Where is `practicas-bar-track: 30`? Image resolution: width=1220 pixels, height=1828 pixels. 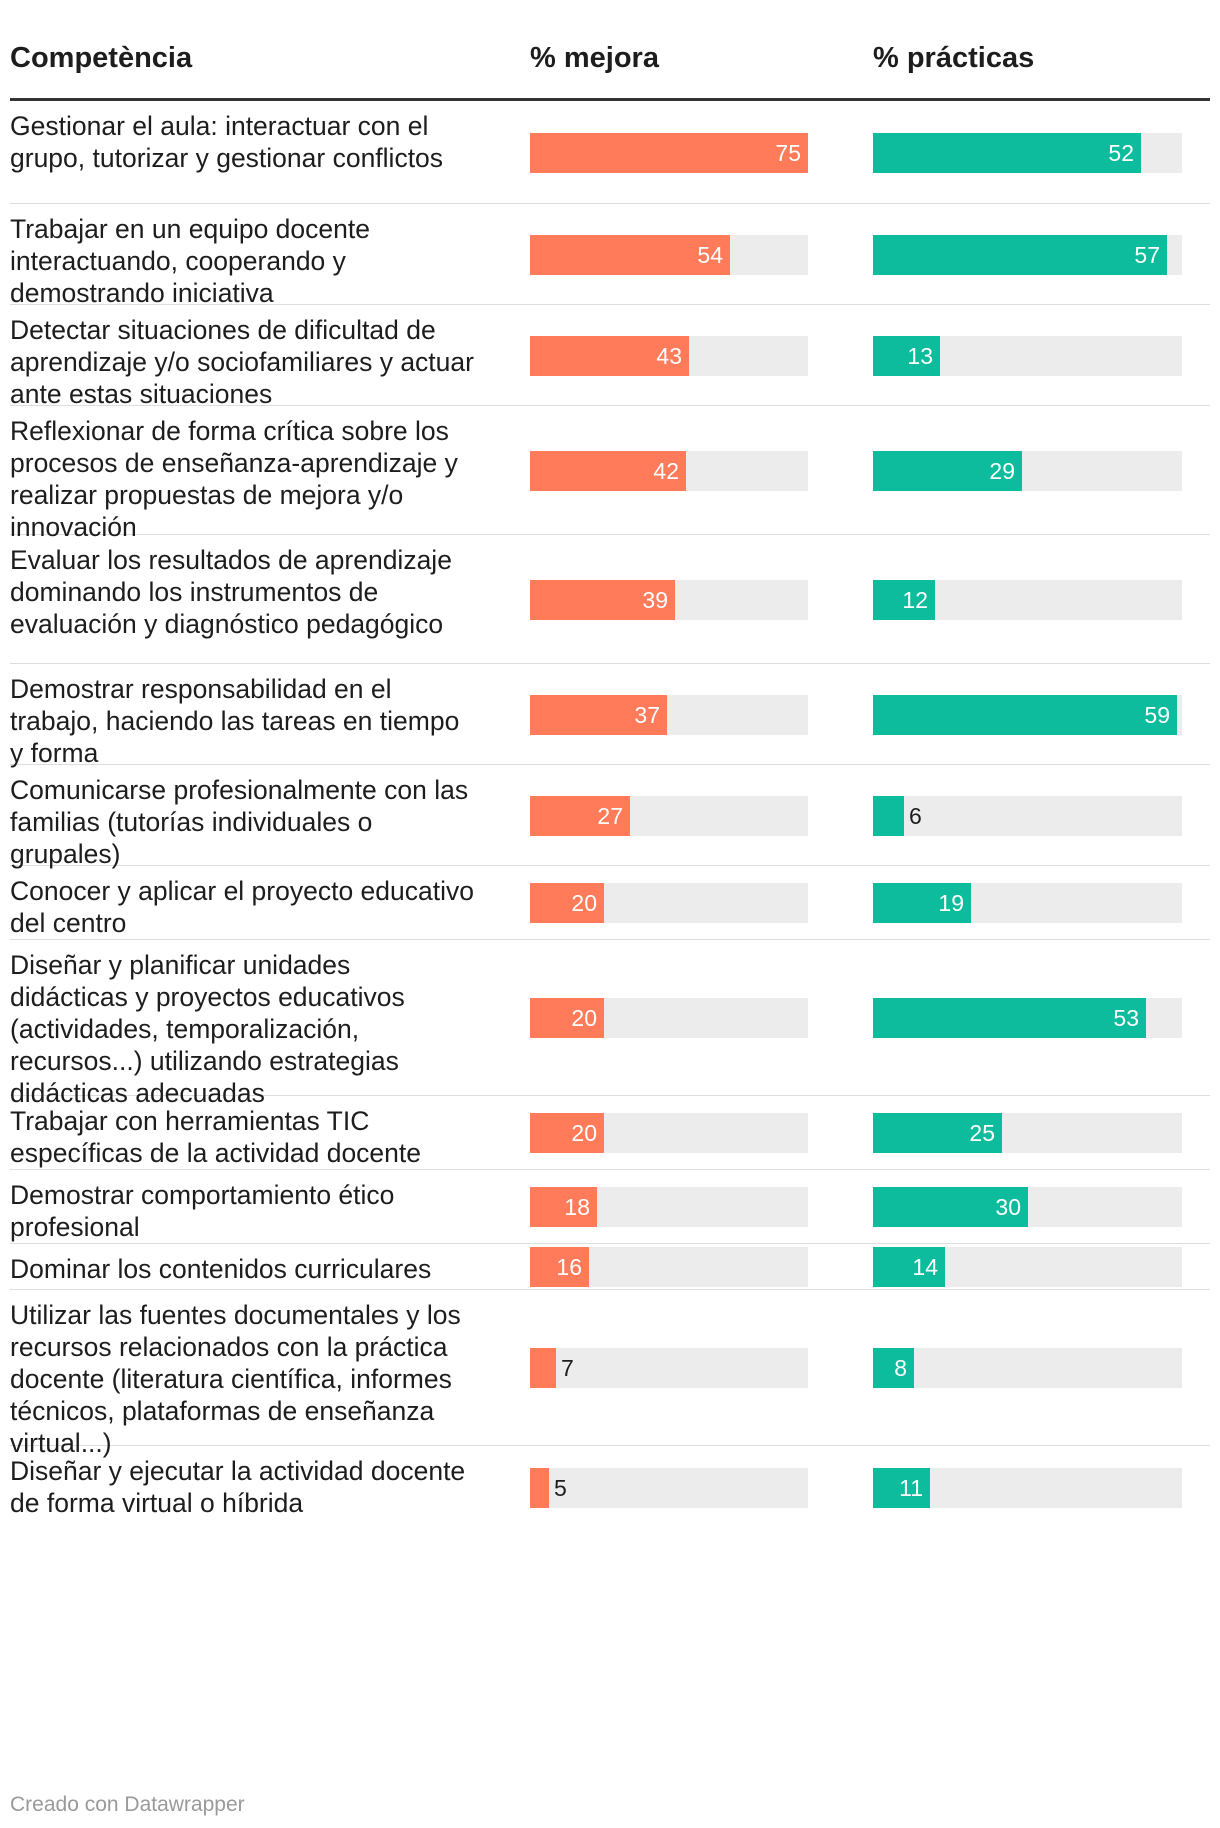
practicas-bar-track: 30 is located at coordinates (1027, 1207).